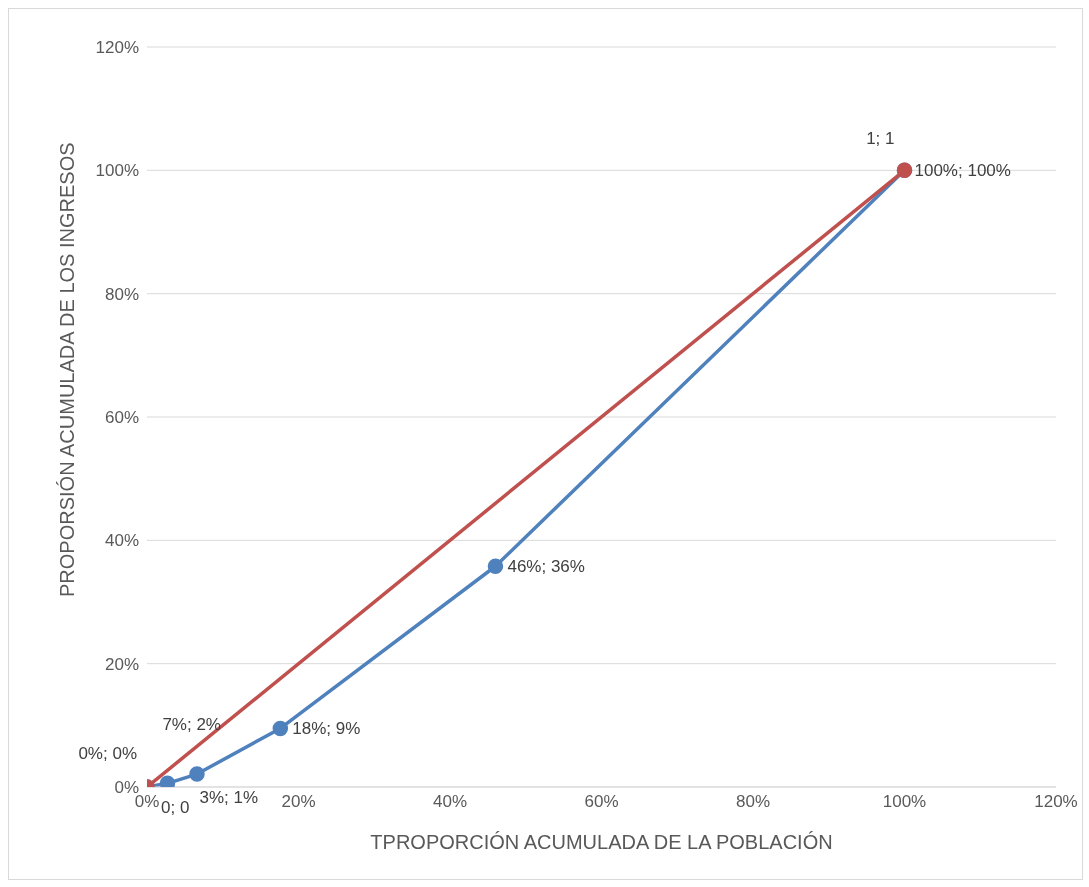 The width and height of the screenshot is (1089, 887). What do you see at coordinates (450, 802) in the screenshot?
I see `x-tick-label: 40%` at bounding box center [450, 802].